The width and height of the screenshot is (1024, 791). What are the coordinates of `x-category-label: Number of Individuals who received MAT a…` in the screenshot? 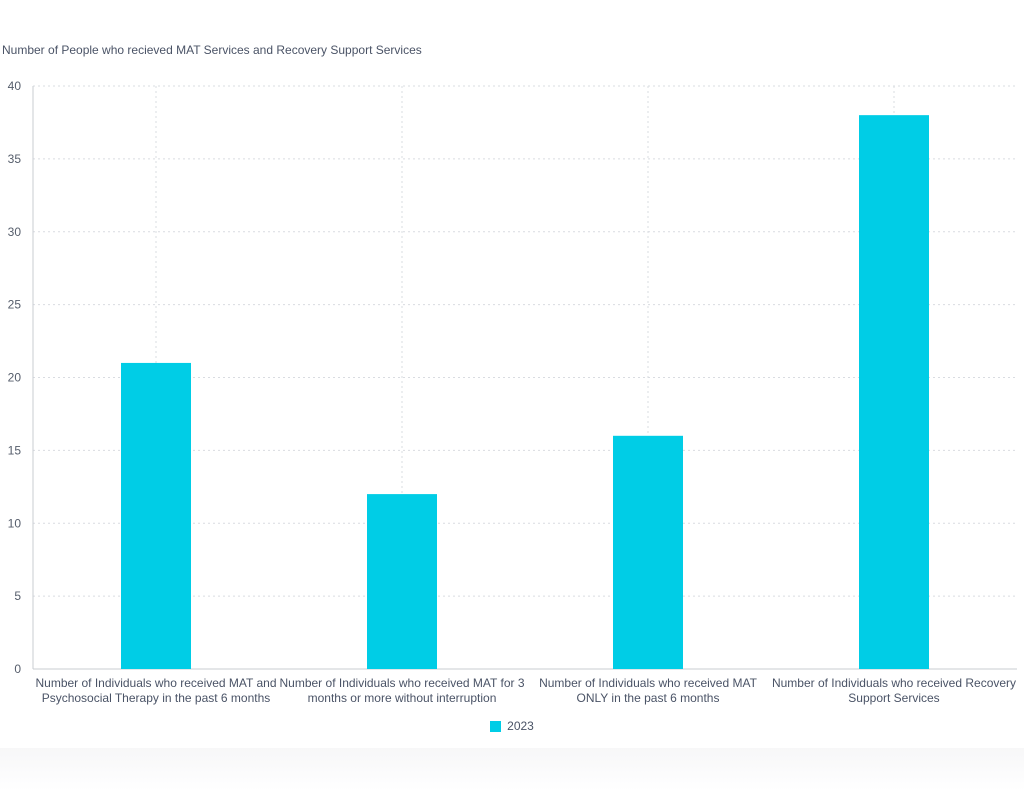 It's located at (155, 683).